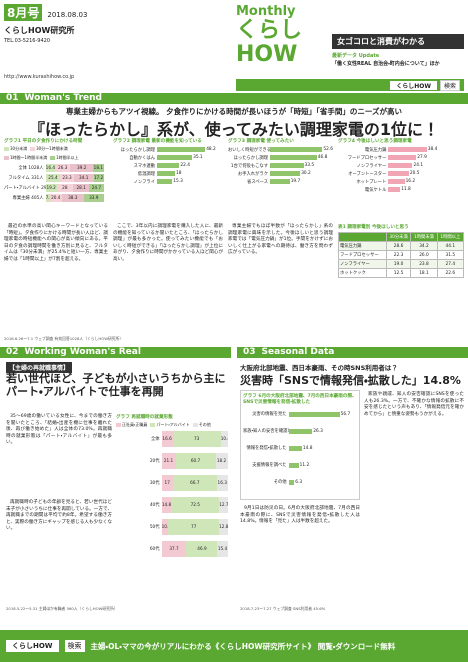 The height and width of the screenshot is (662, 468). I want to click on chart-row: 支援情報を調べた 11.2, so click(300, 465).